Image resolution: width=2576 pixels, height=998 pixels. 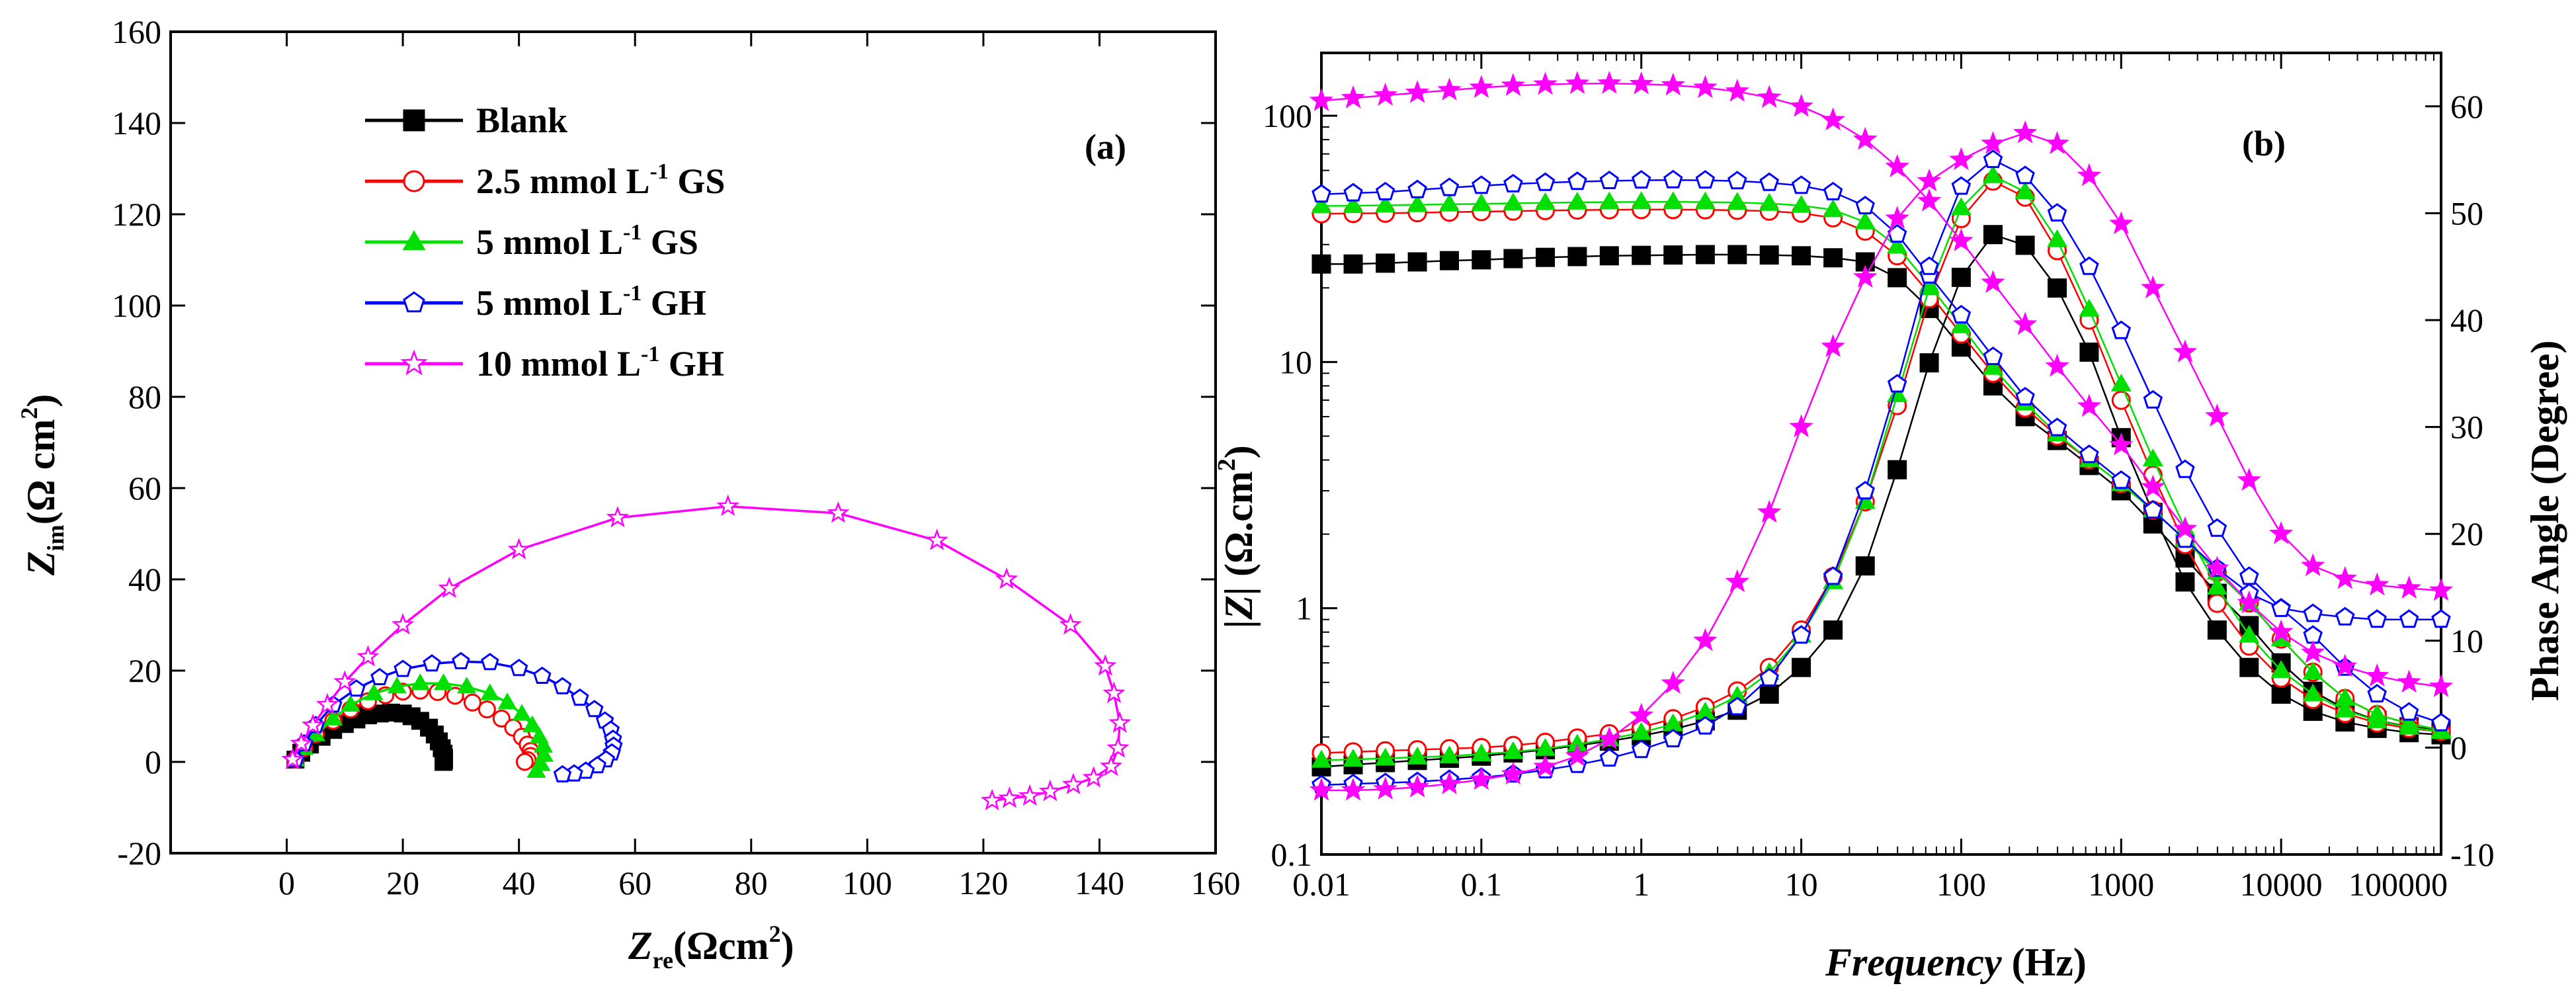 What do you see at coordinates (144, 396) in the screenshot?
I see `panel-a-y-tick-label: 80` at bounding box center [144, 396].